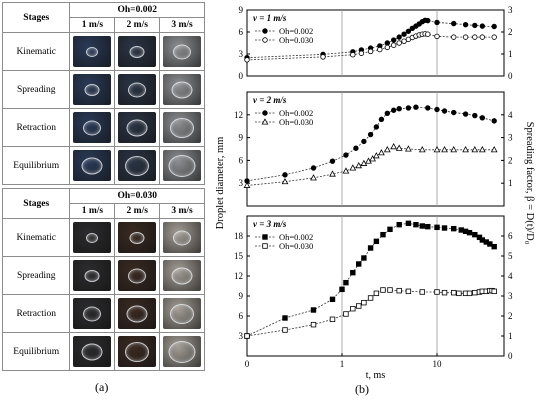 Image resolution: width=550 pixels, height=402 pixels. I want to click on table-row: Equilibrium, so click(103, 165).